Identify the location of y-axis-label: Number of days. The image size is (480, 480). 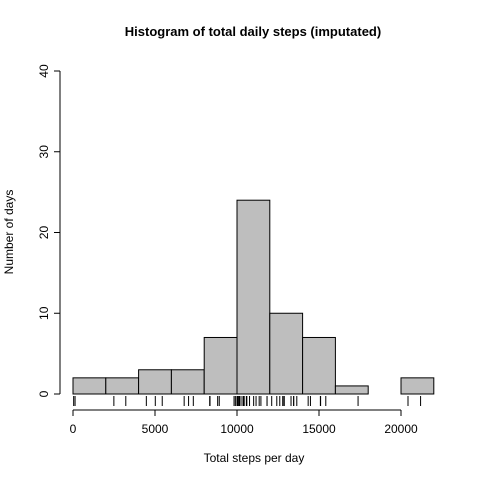
(9, 232).